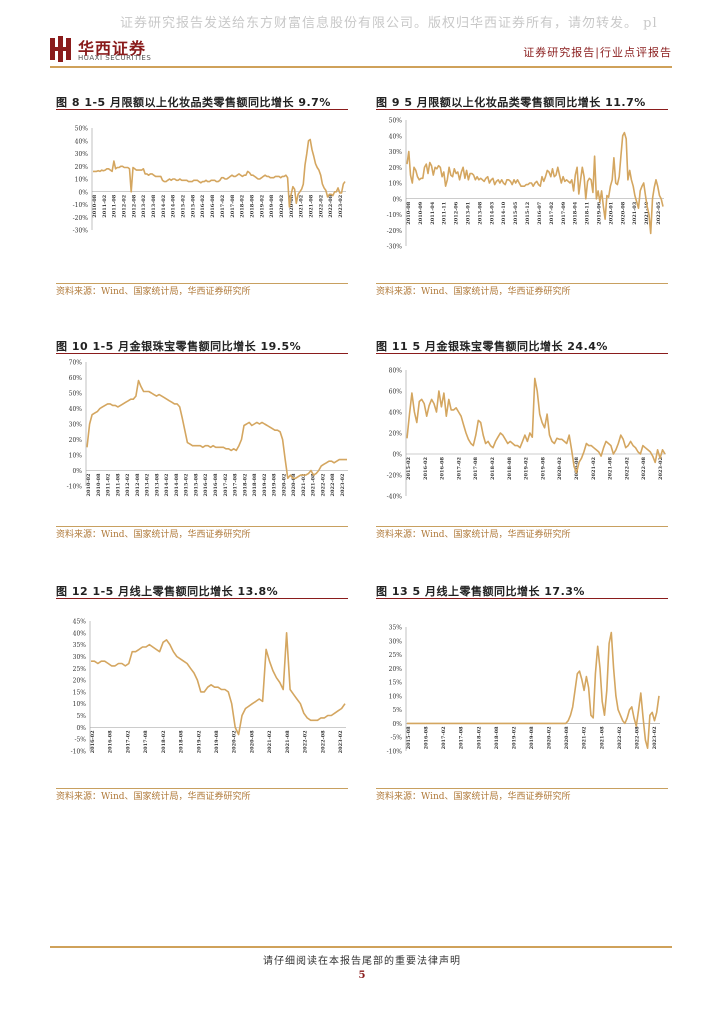  Describe the element at coordinates (292, 205) in the screenshot. I see `x-tick-label: 2020-08` at that location.